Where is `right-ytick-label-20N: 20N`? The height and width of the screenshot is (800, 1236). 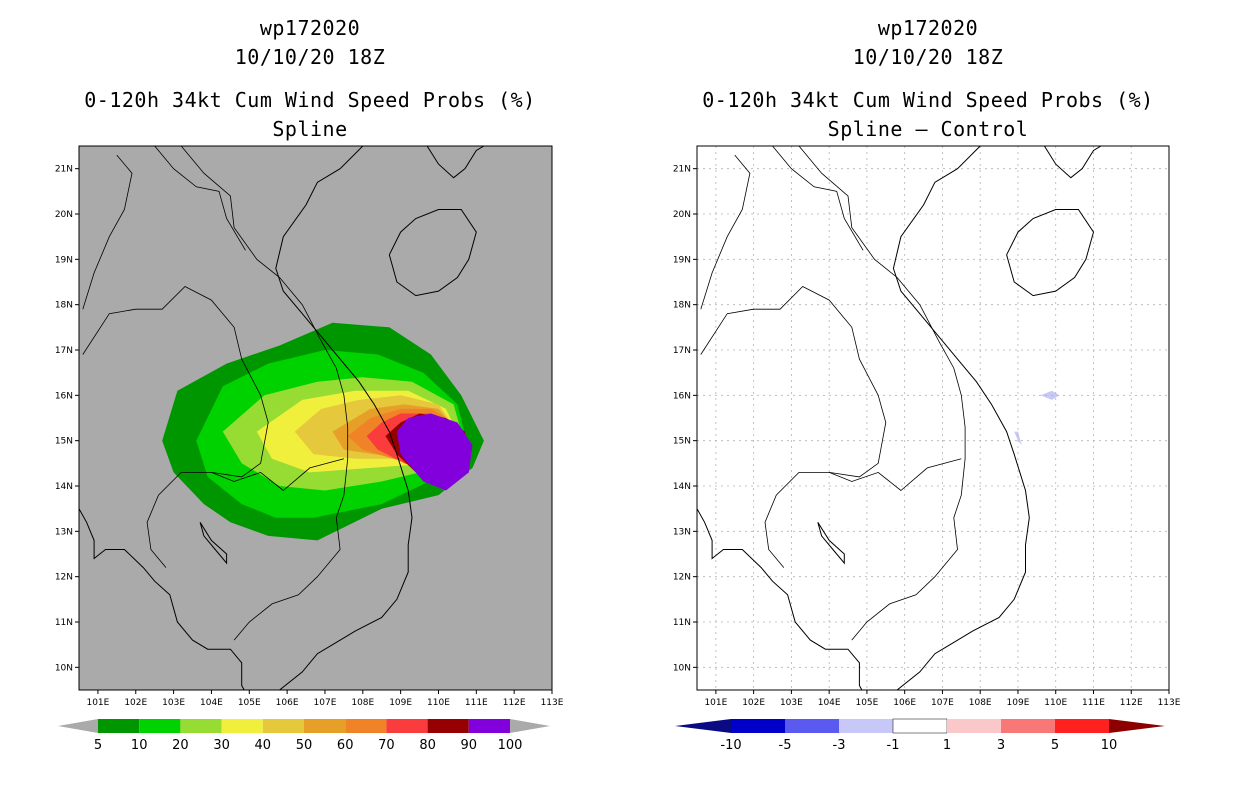
right-ytick-label-20N: 20N is located at coordinates (682, 215).